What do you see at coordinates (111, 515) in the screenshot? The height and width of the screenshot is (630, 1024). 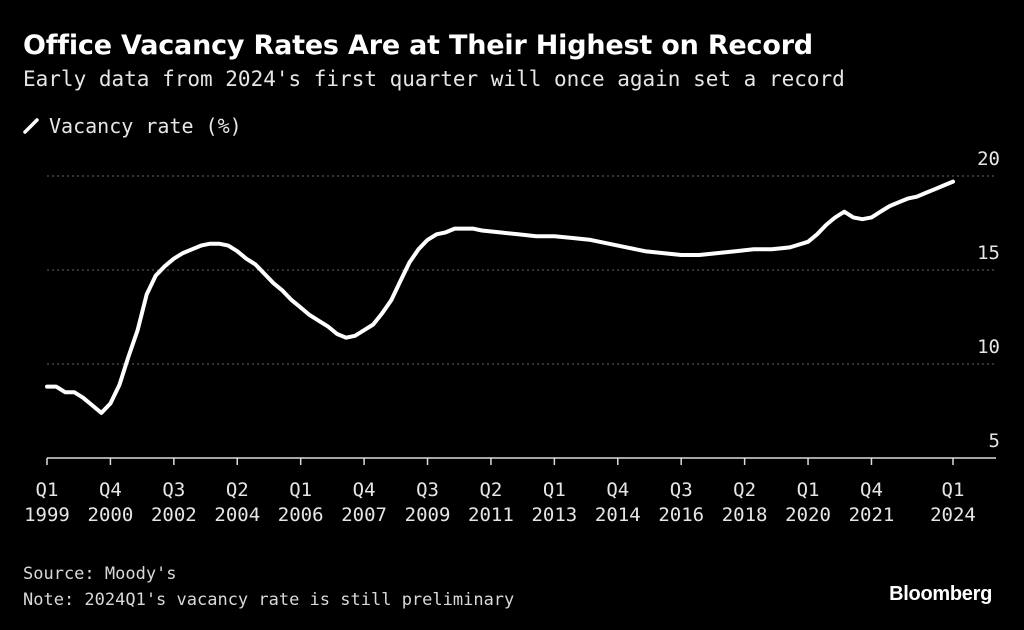 I see `x-tick-year-label: 2000` at bounding box center [111, 515].